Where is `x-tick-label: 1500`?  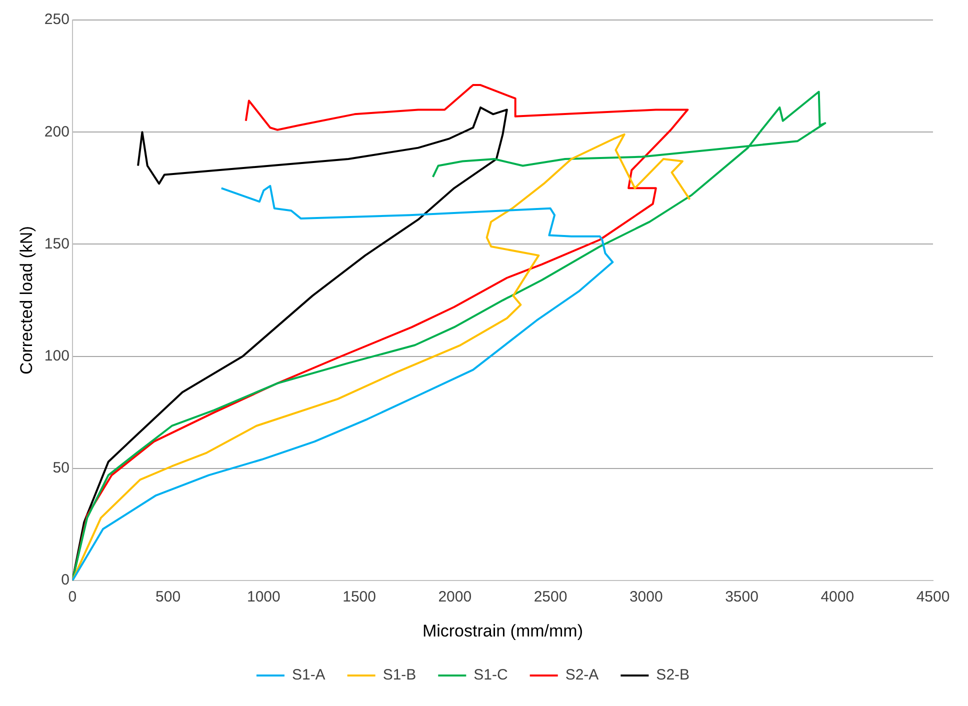
x-tick-label: 1500 is located at coordinates (359, 597).